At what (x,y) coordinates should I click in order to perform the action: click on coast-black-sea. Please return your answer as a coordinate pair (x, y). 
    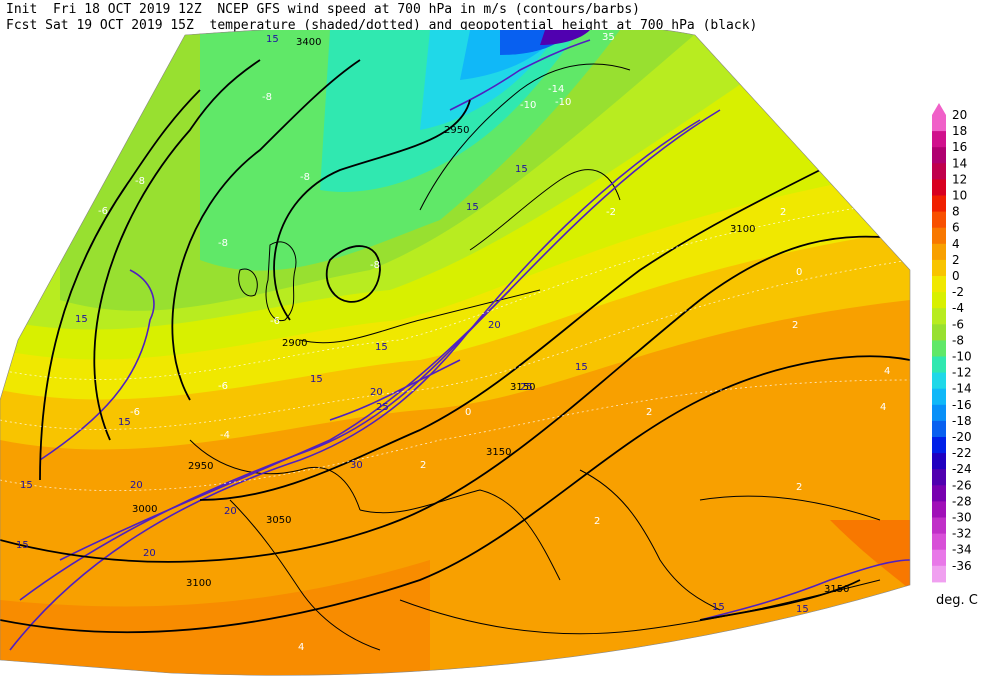
    Looking at the image, I should click on (790, 508).